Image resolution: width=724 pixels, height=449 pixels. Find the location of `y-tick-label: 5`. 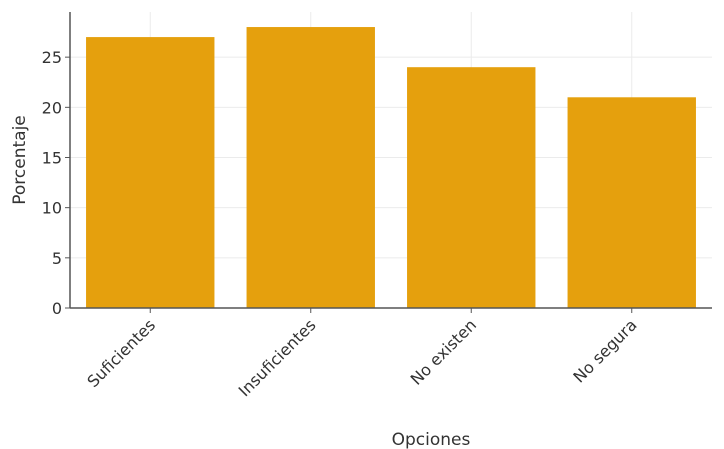

y-tick-label: 5 is located at coordinates (57, 258).